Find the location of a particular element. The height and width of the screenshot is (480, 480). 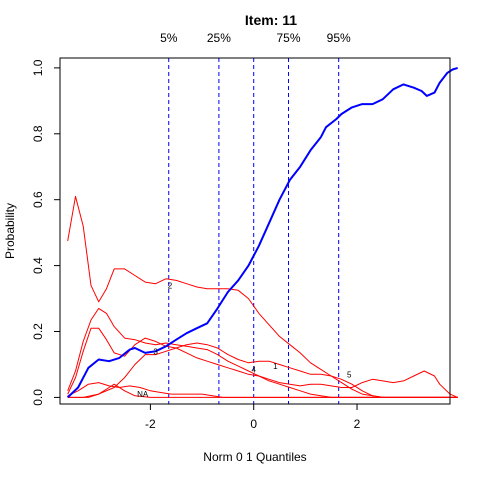

curve-label-NA: NA is located at coordinates (143, 394).